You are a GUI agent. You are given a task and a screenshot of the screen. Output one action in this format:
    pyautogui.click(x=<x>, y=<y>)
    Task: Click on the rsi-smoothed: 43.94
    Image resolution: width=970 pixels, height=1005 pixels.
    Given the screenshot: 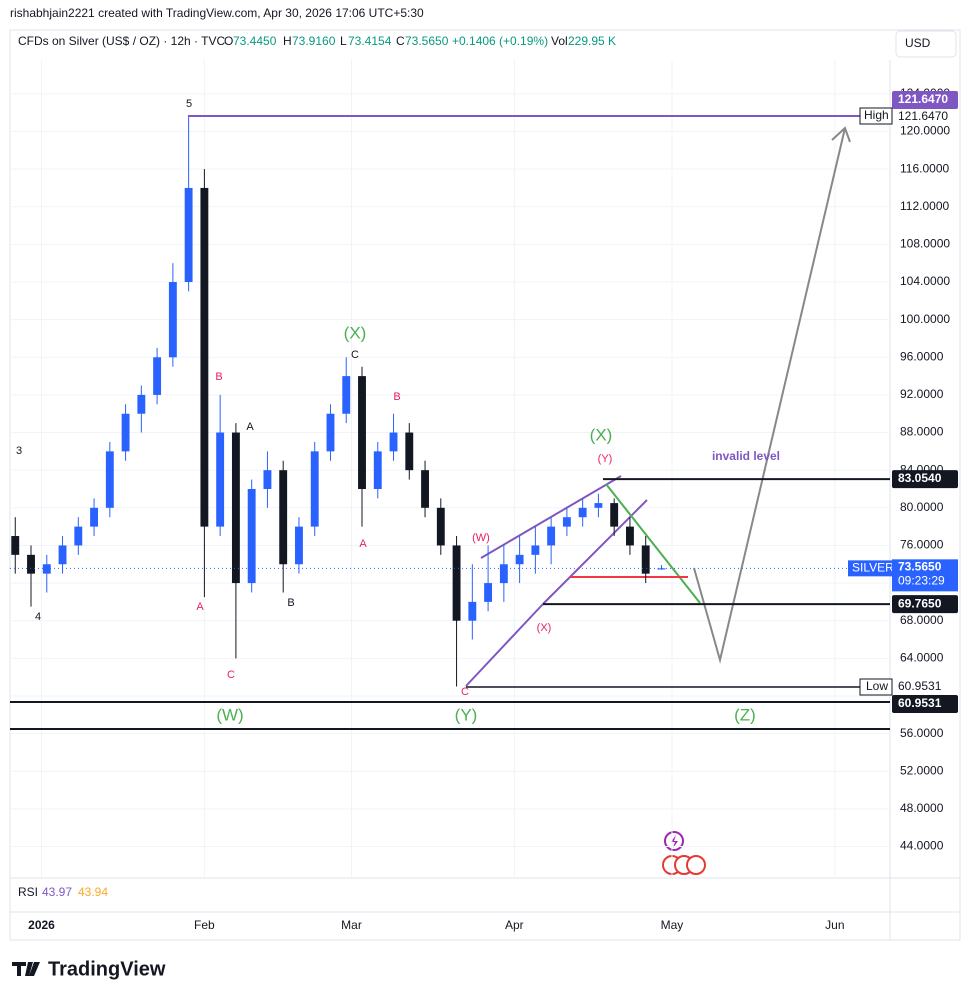 What is the action you would take?
    pyautogui.click(x=93, y=892)
    